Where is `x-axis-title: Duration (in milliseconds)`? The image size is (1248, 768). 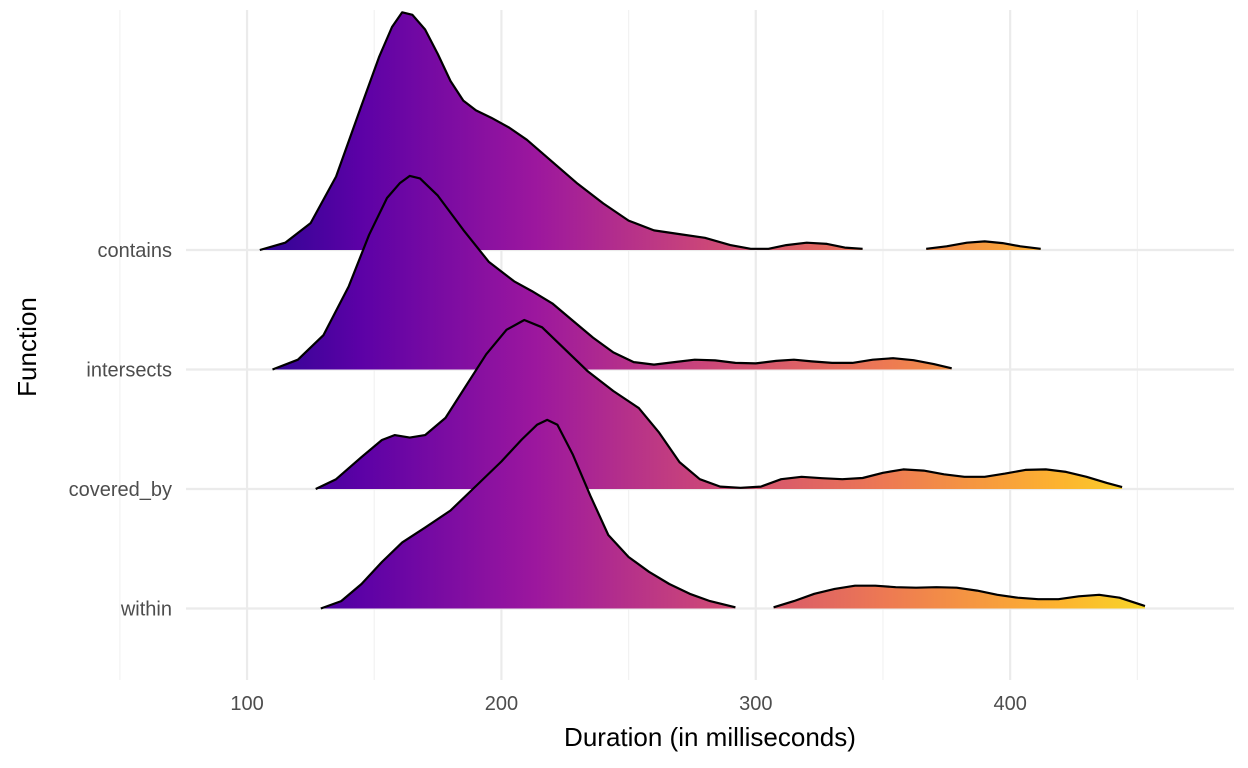 x-axis-title: Duration (in milliseconds) is located at coordinates (710, 737).